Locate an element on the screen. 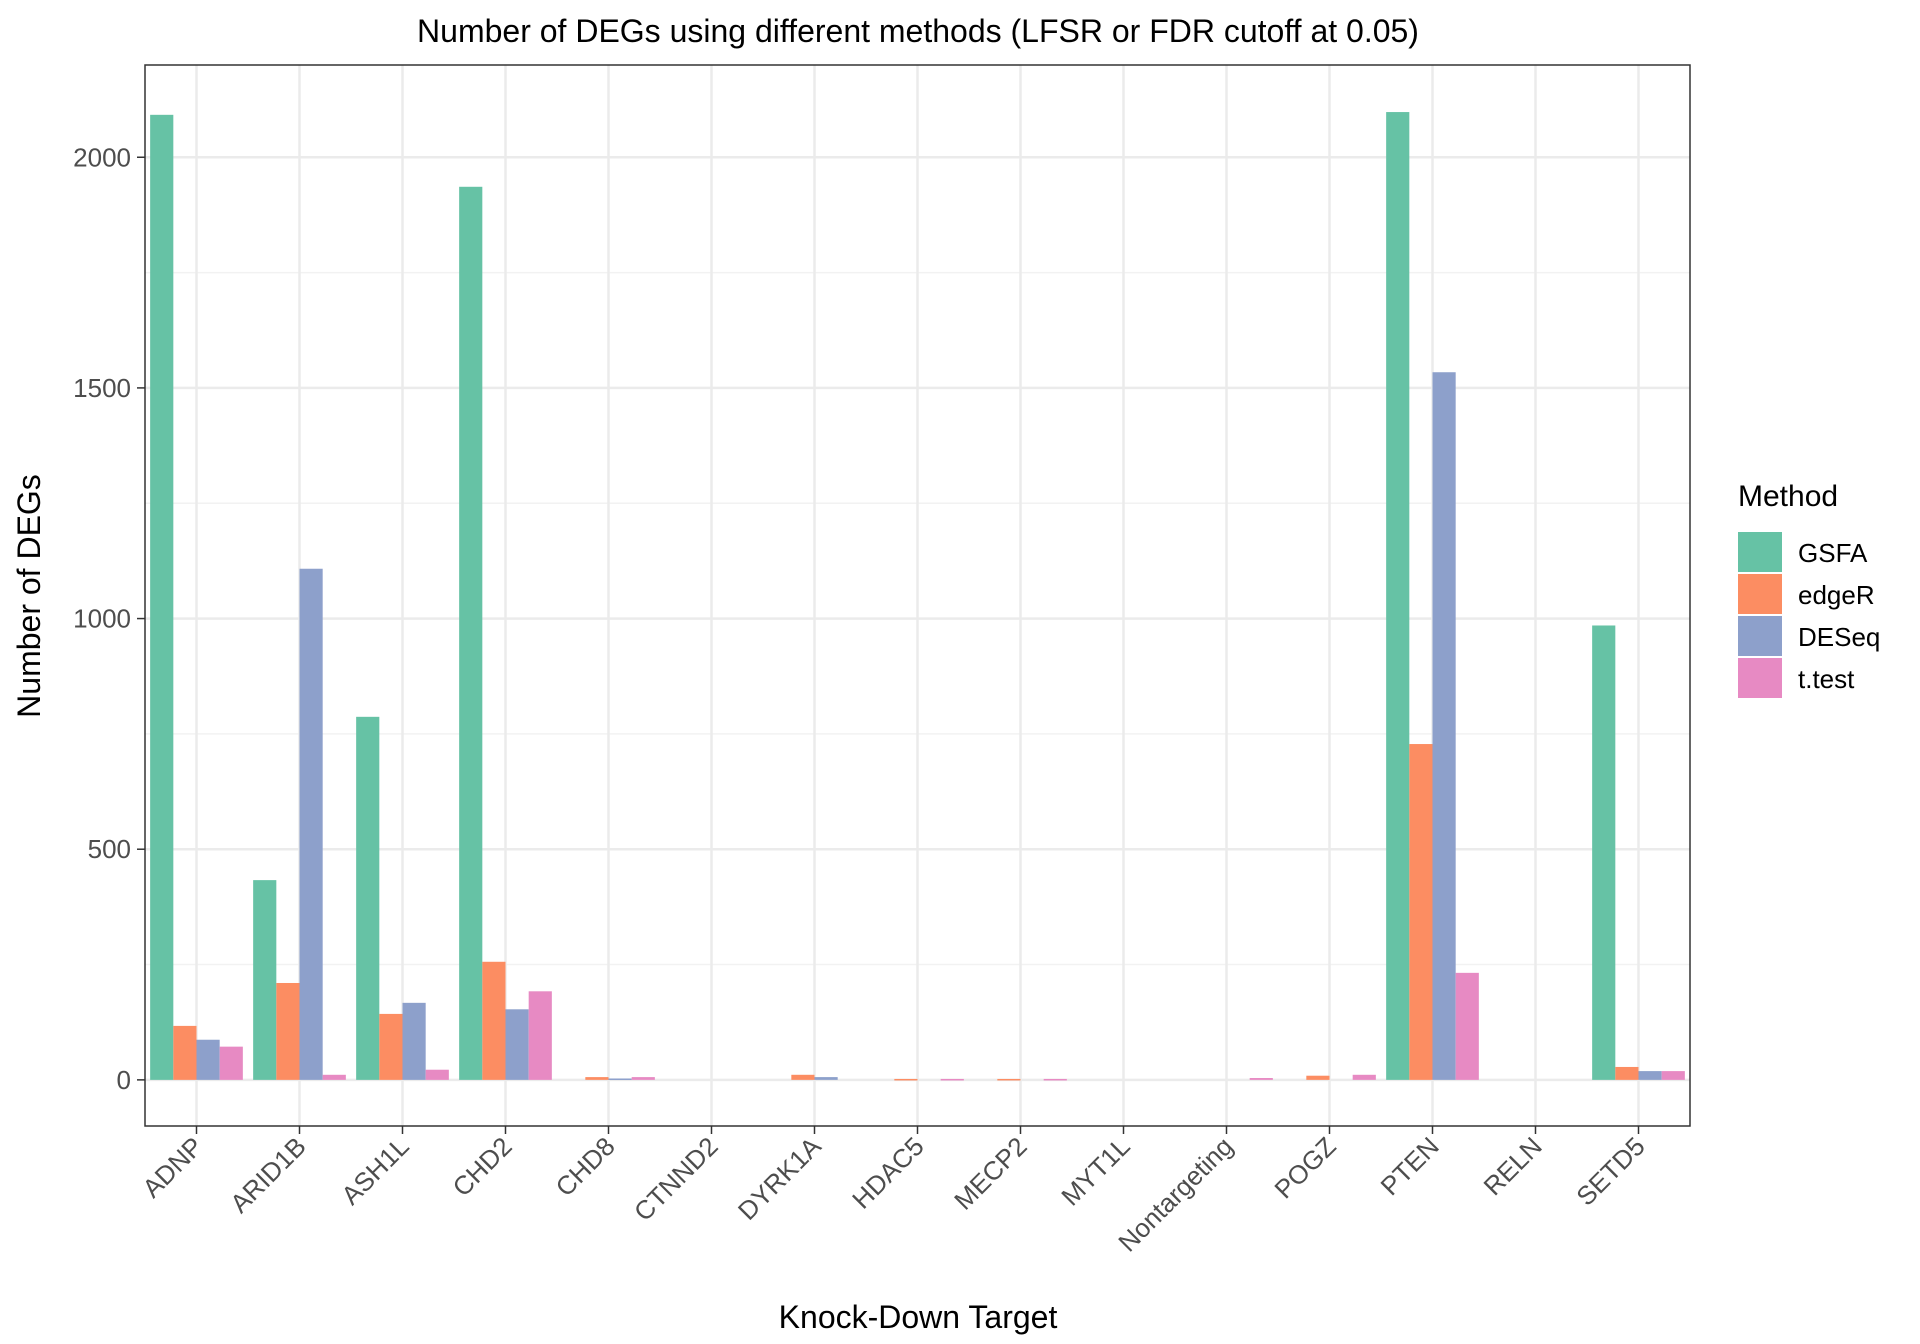 The height and width of the screenshot is (1344, 1920). bar-deseq-chd8 is located at coordinates (620, 1079).